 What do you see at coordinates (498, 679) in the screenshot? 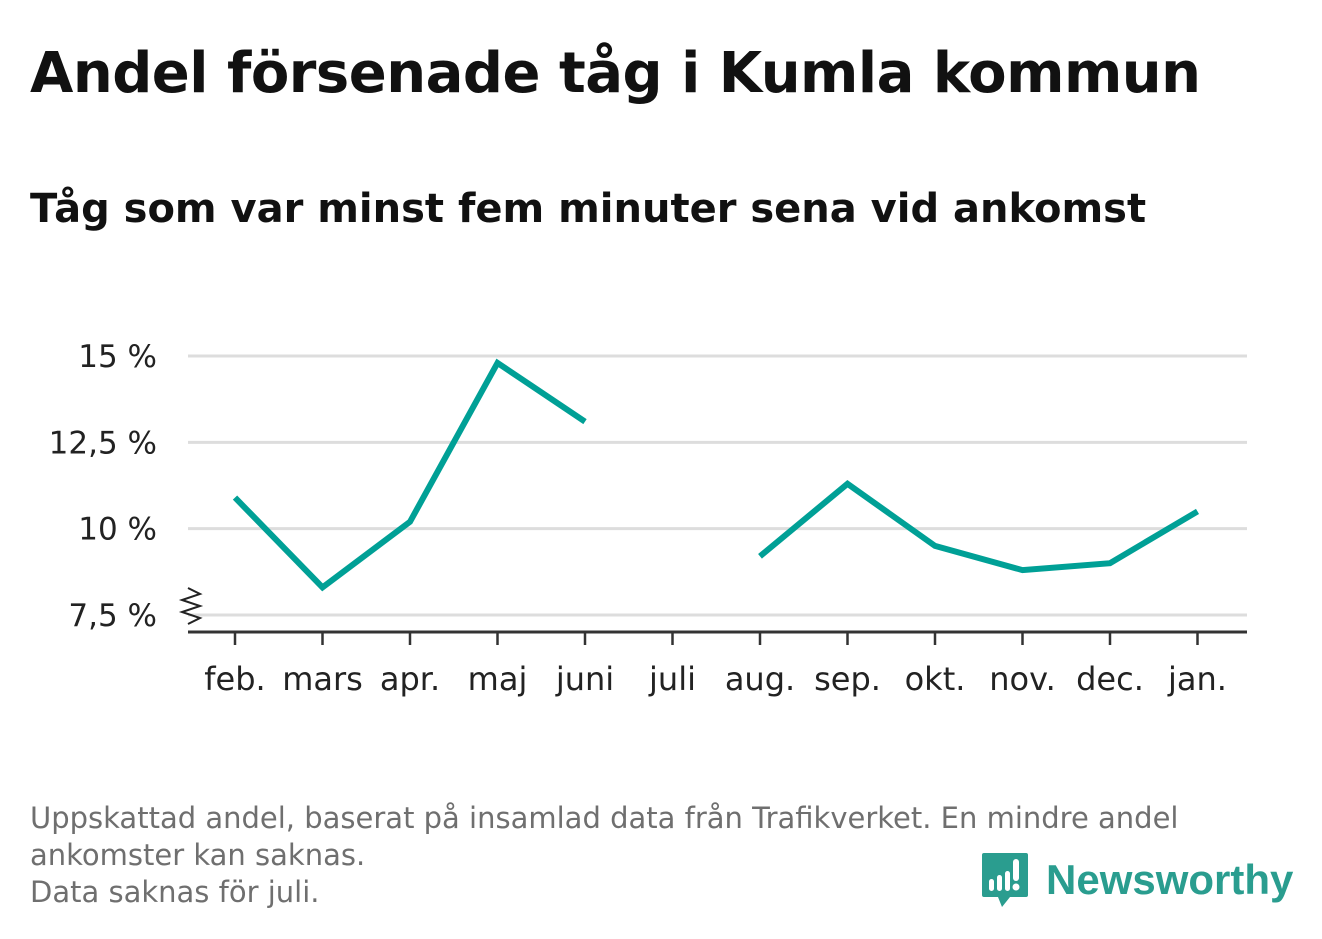
I see `x-tick-label: maj` at bounding box center [498, 679].